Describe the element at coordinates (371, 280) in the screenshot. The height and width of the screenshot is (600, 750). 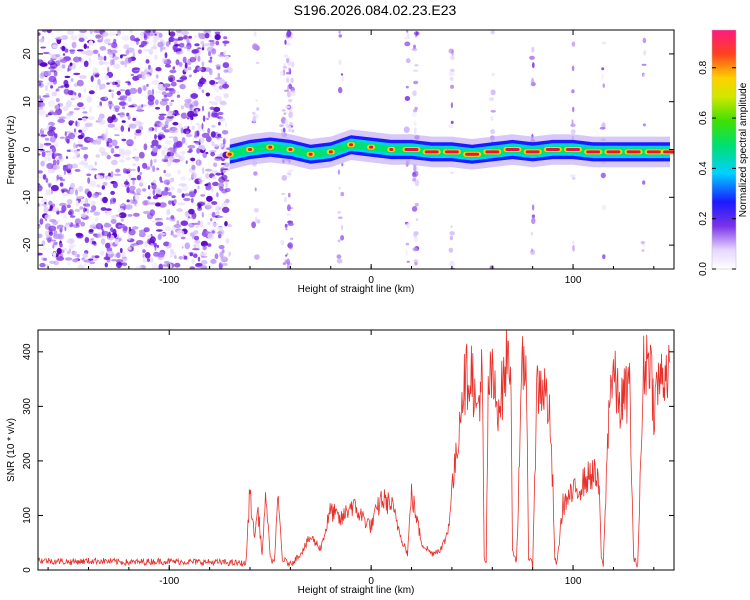
I see `spectrogram-x-tick-label: 0` at that location.